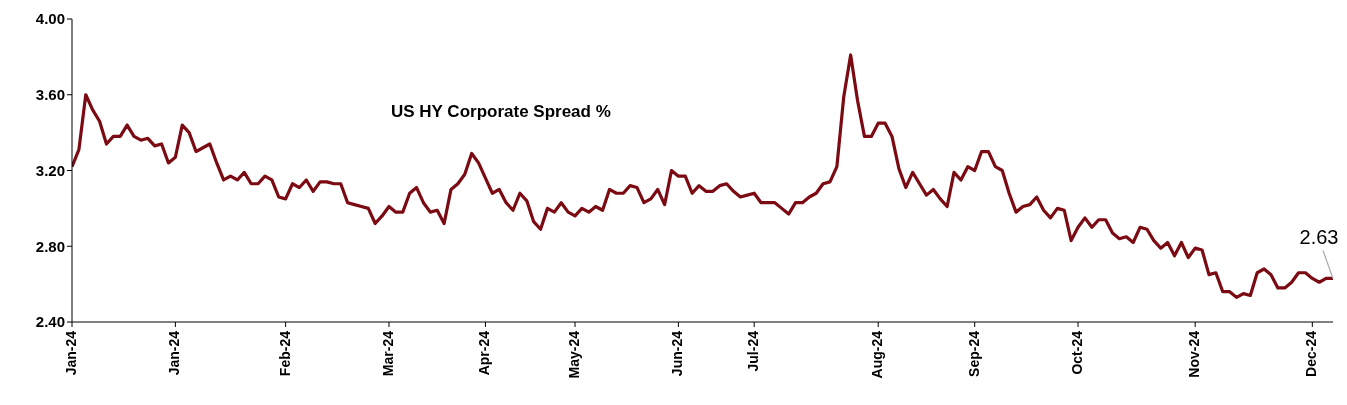 This screenshot has width=1347, height=405. What do you see at coordinates (877, 354) in the screenshot?
I see `x-tick-label: Aug-24` at bounding box center [877, 354].